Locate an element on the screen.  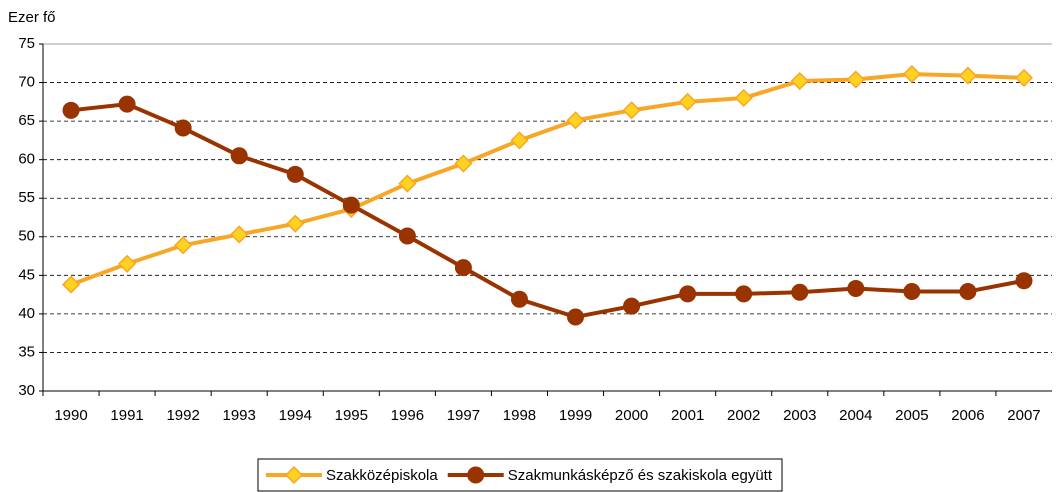
y-tick-label: 35 is located at coordinates (26, 351).